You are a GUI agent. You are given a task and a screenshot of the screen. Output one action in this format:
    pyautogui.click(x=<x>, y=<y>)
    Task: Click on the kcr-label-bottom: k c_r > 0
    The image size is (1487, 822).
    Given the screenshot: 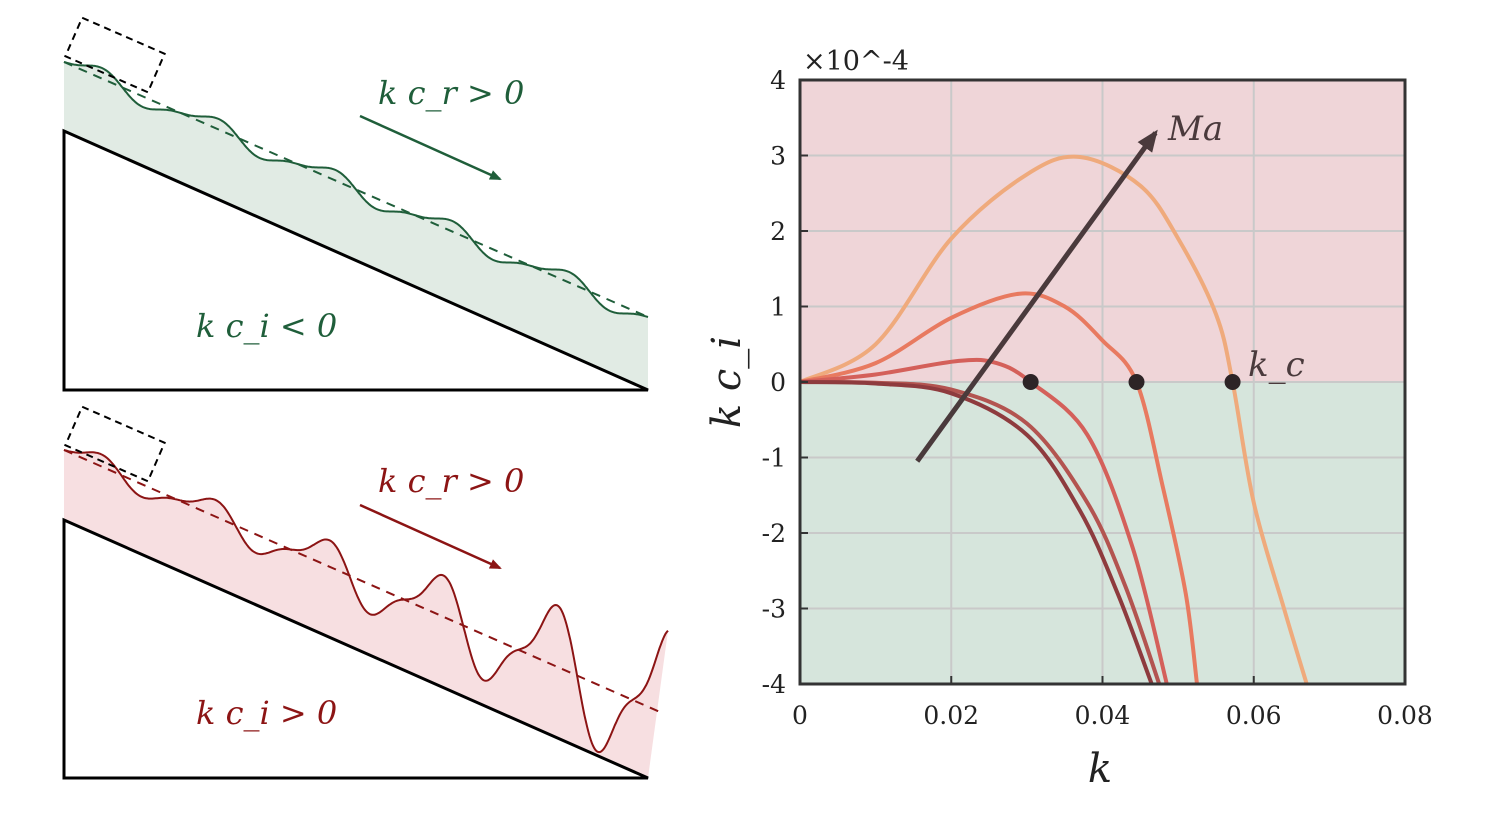 What is the action you would take?
    pyautogui.click(x=451, y=481)
    